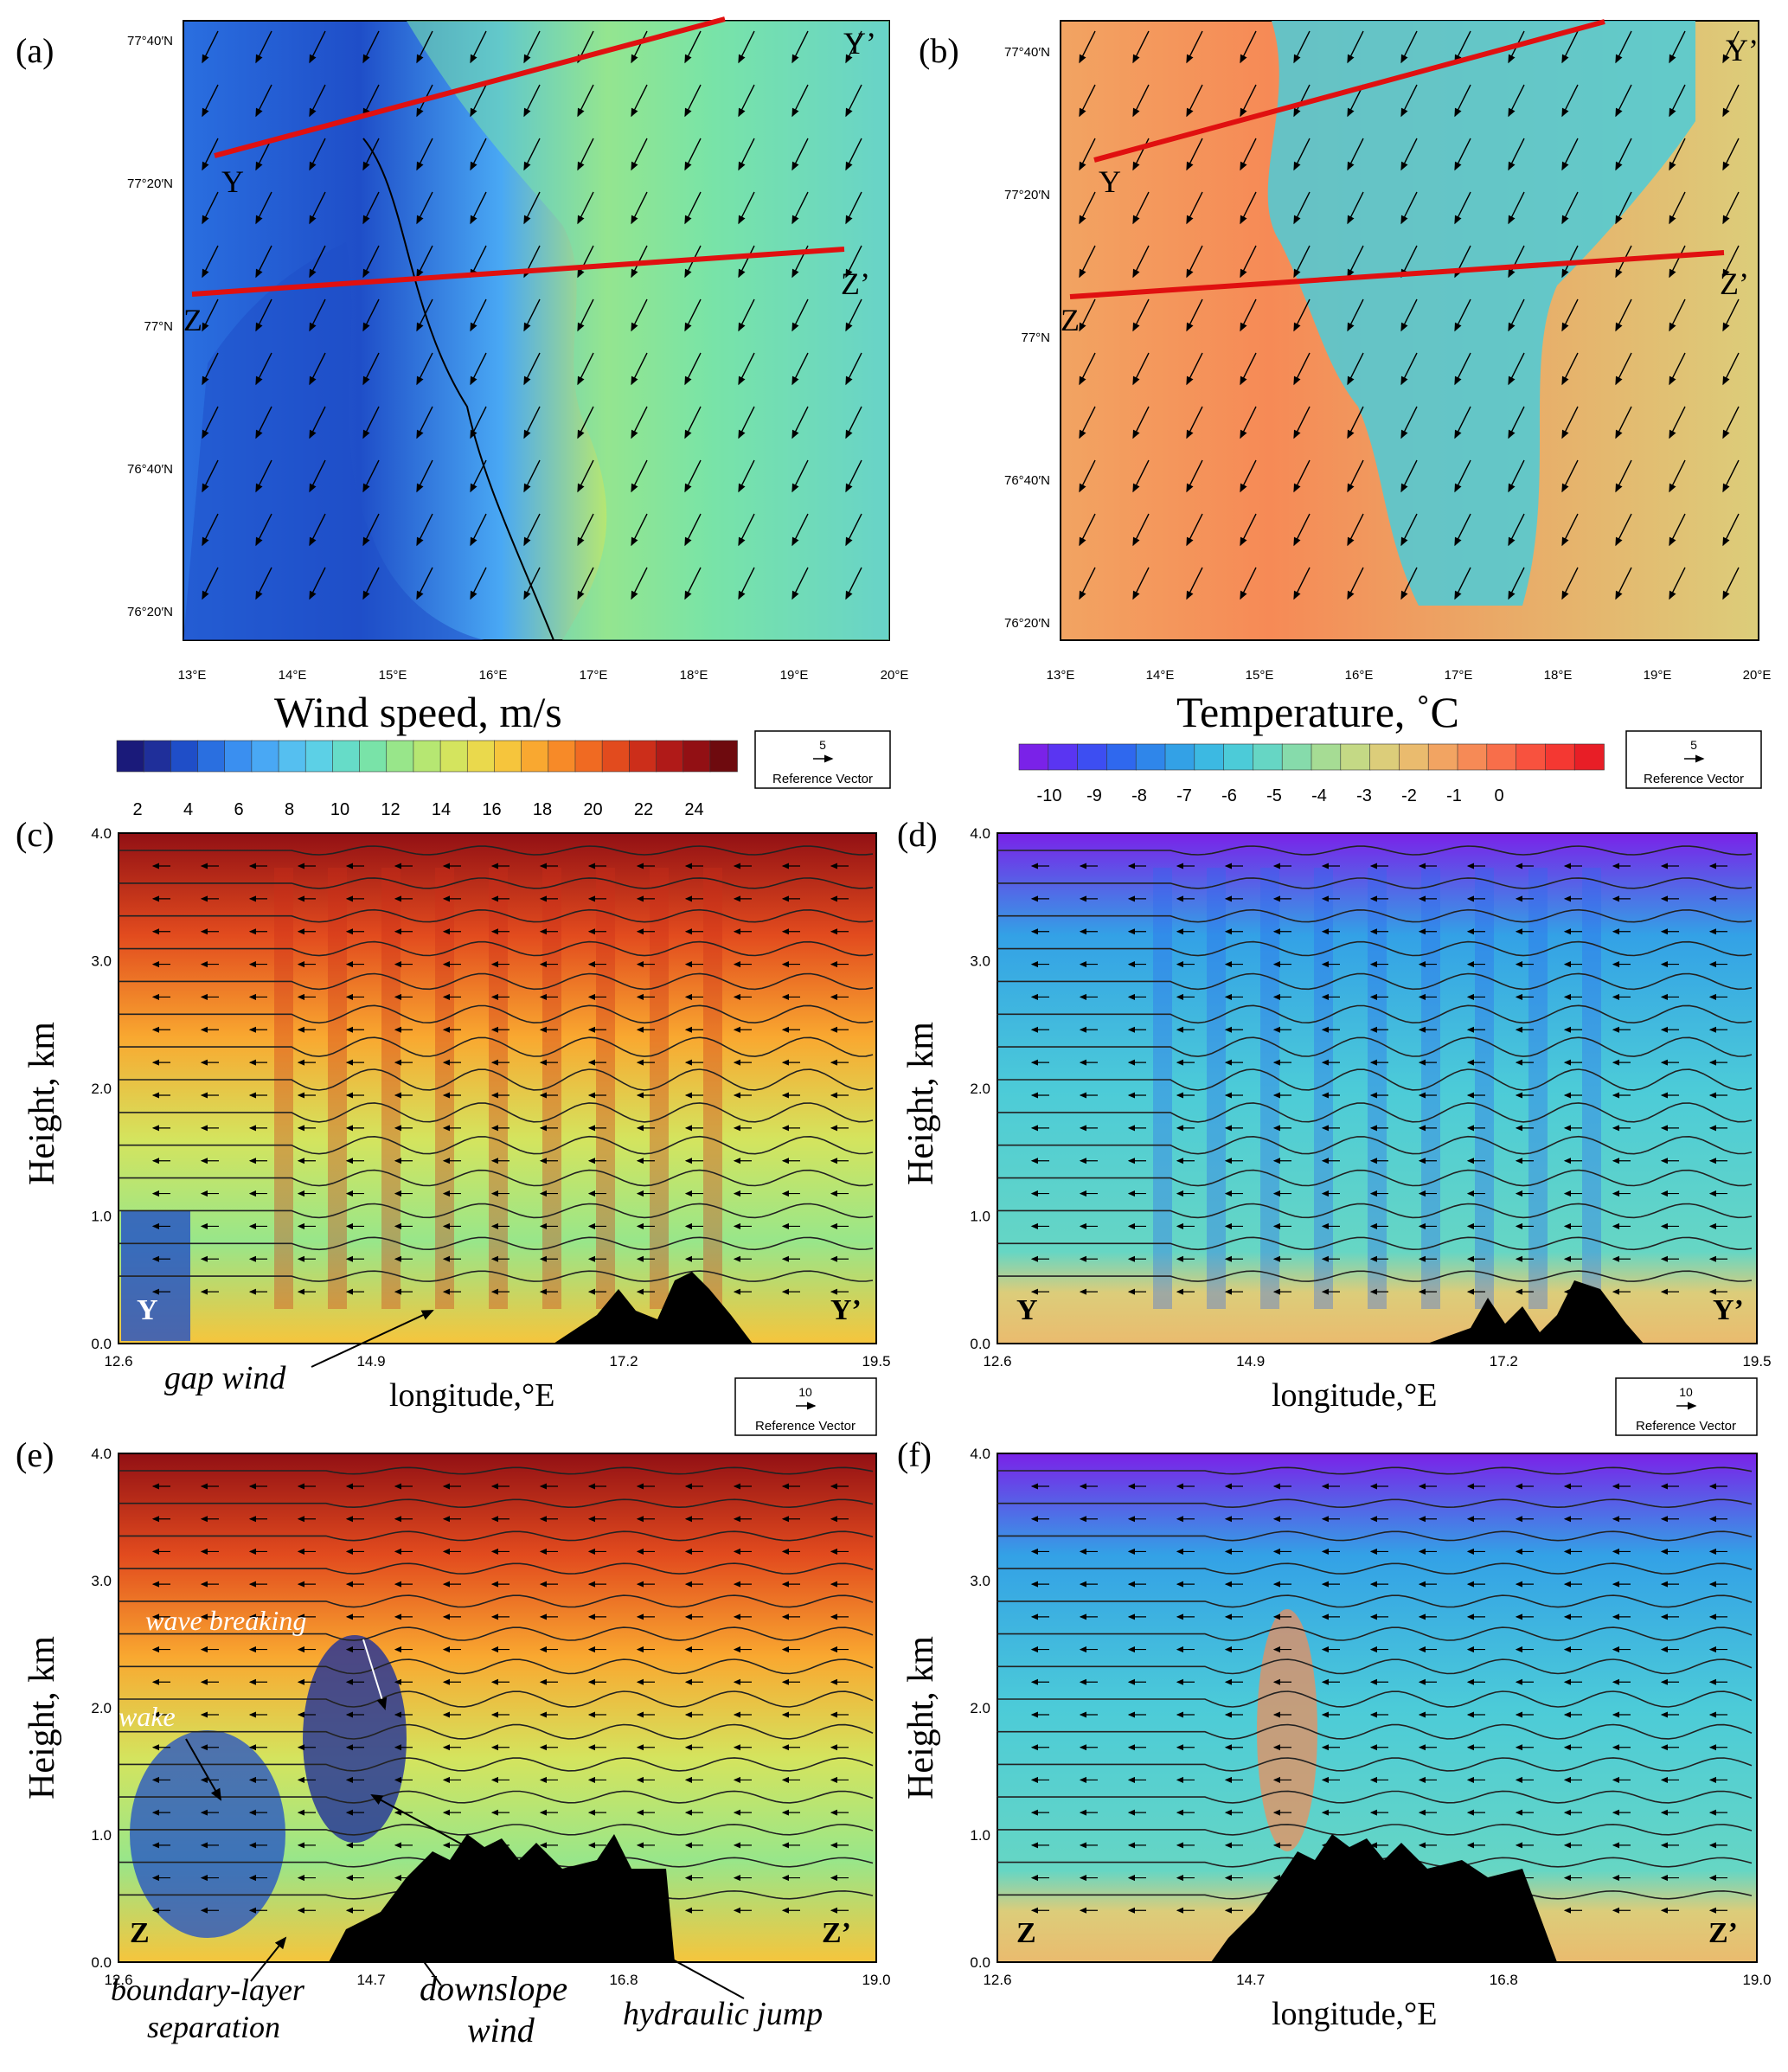  I want to click on lon-tick-label: 18°E, so click(694, 675).